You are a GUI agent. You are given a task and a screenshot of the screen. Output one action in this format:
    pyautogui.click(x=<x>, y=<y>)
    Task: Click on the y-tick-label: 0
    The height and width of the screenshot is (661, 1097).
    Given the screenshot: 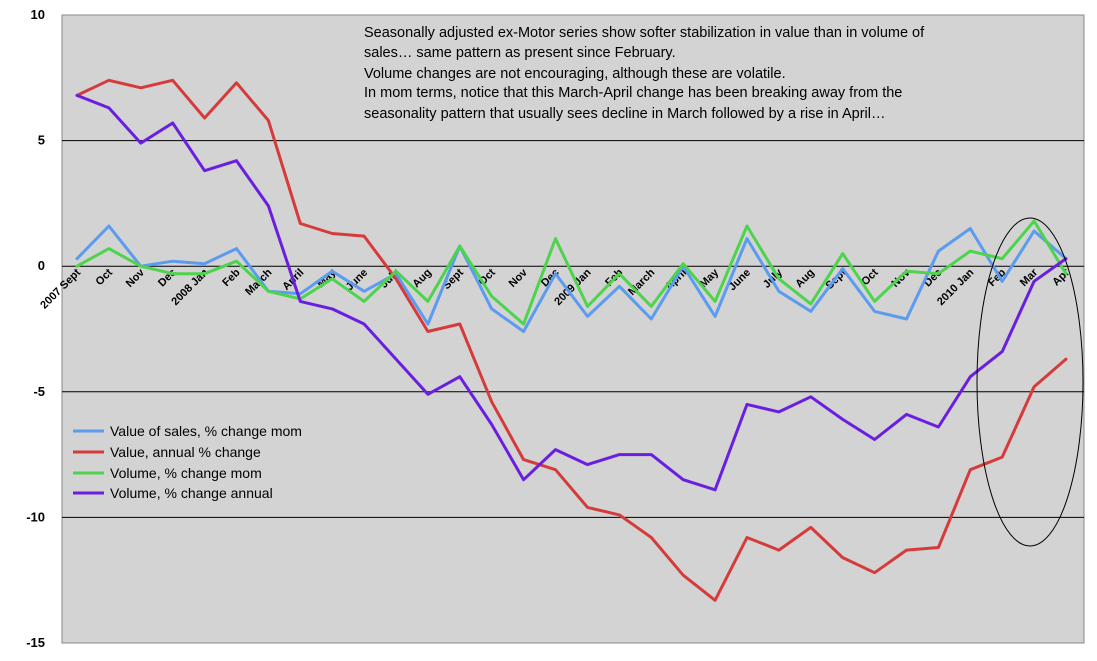 What is the action you would take?
    pyautogui.click(x=41, y=265)
    